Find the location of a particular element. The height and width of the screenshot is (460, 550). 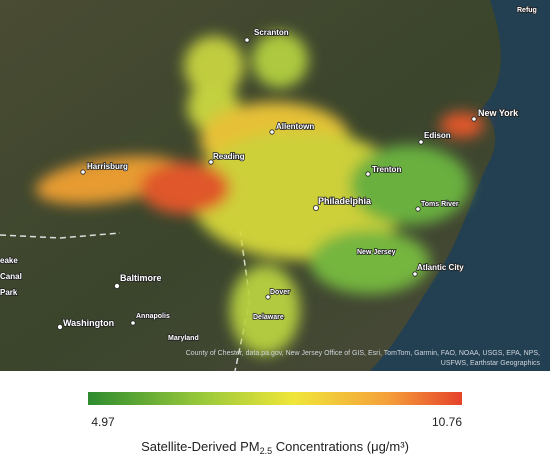

place-label: Reading is located at coordinates (229, 156).